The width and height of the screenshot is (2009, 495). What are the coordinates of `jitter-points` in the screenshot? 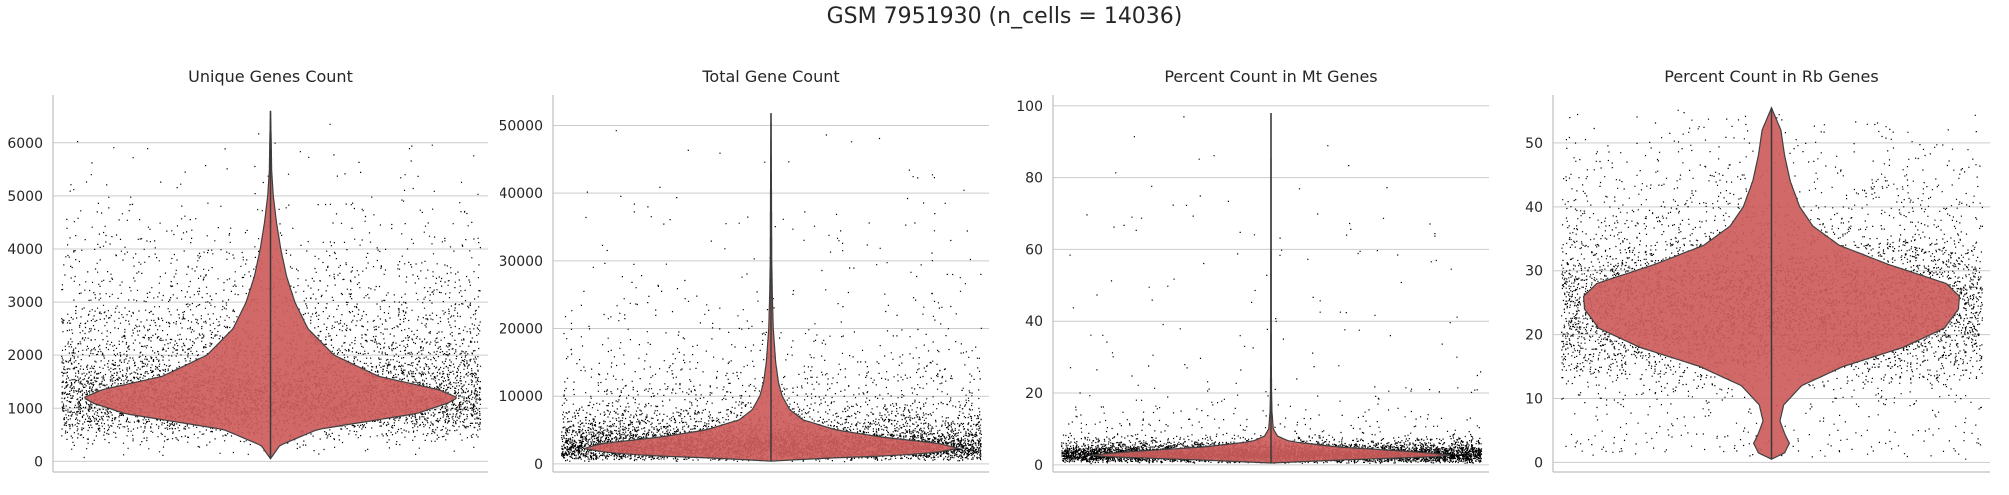 It's located at (1772, 284).